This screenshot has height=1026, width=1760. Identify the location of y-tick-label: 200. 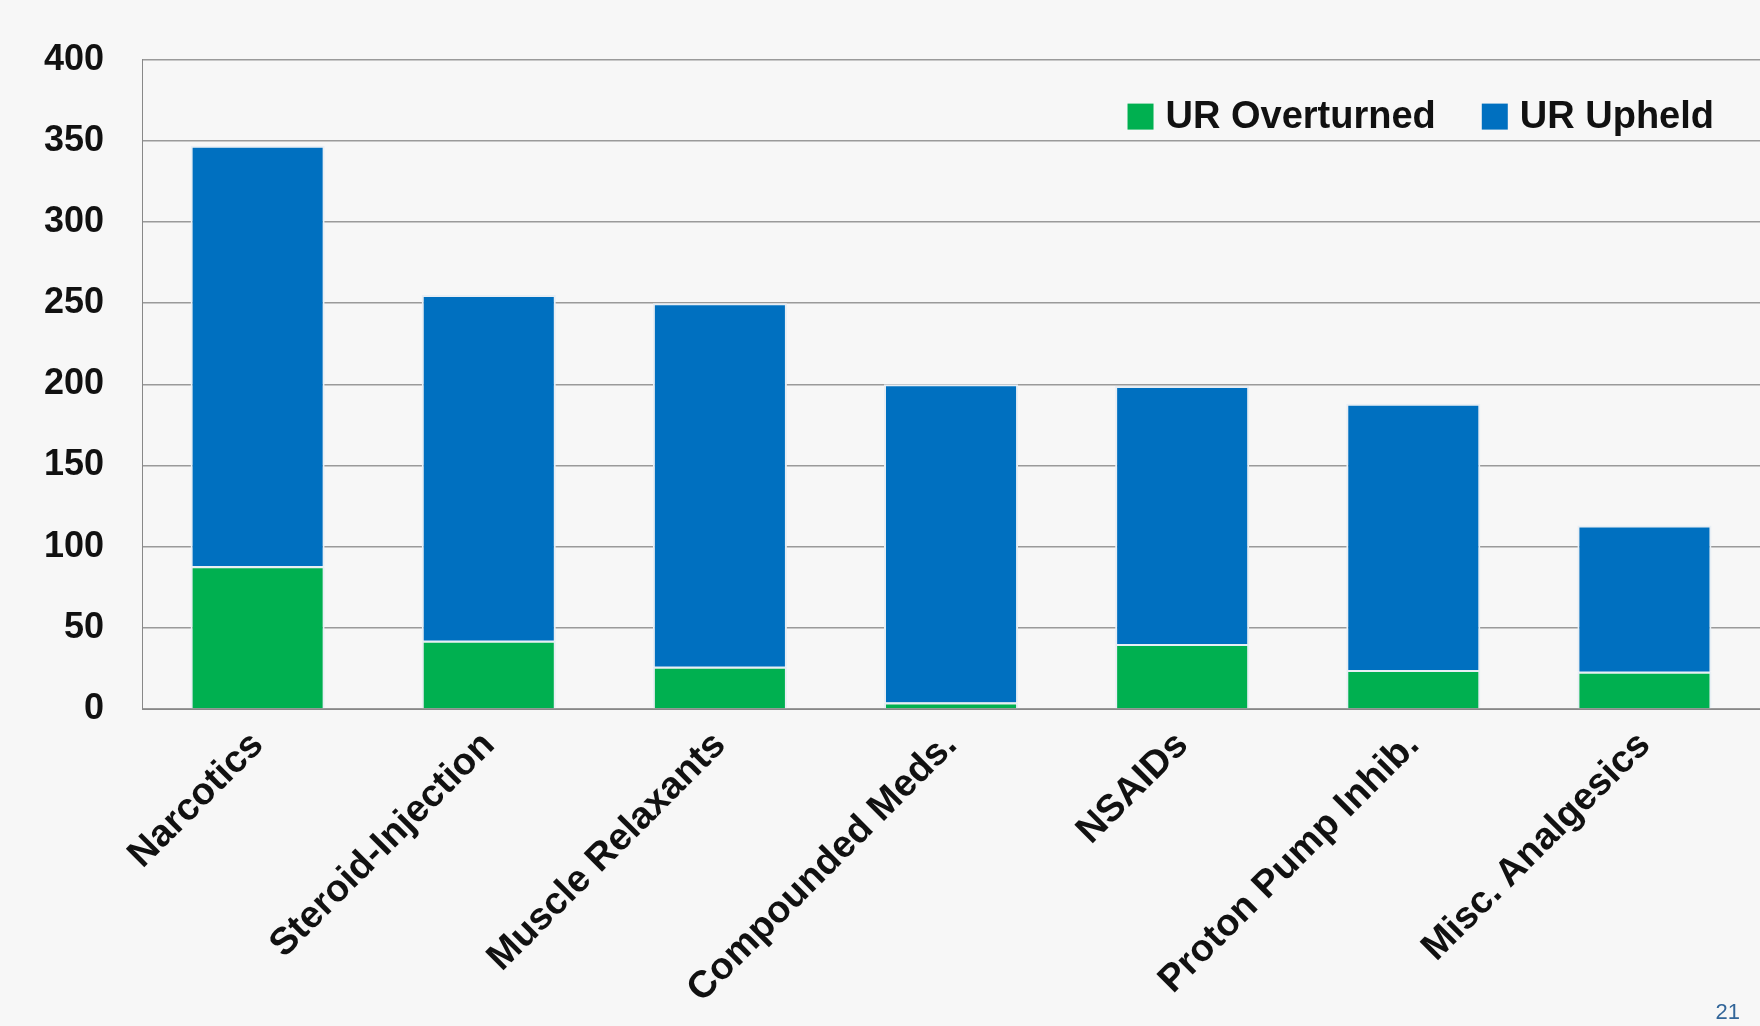
(74, 382).